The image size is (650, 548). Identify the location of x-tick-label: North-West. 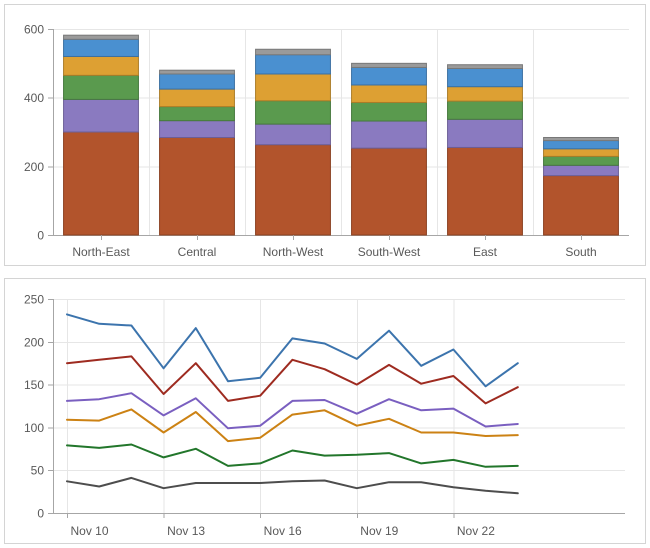
(293, 252).